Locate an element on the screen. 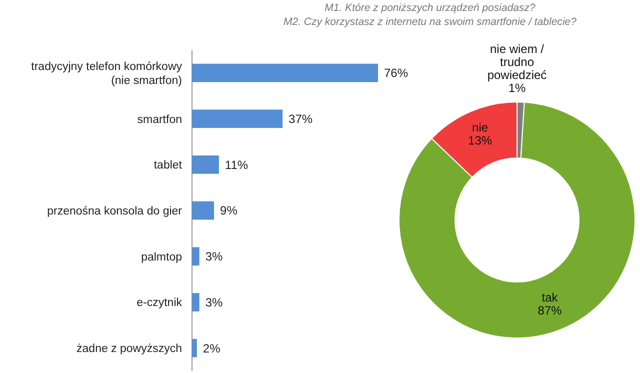  y-tick-label: smartfon is located at coordinates (159, 120).